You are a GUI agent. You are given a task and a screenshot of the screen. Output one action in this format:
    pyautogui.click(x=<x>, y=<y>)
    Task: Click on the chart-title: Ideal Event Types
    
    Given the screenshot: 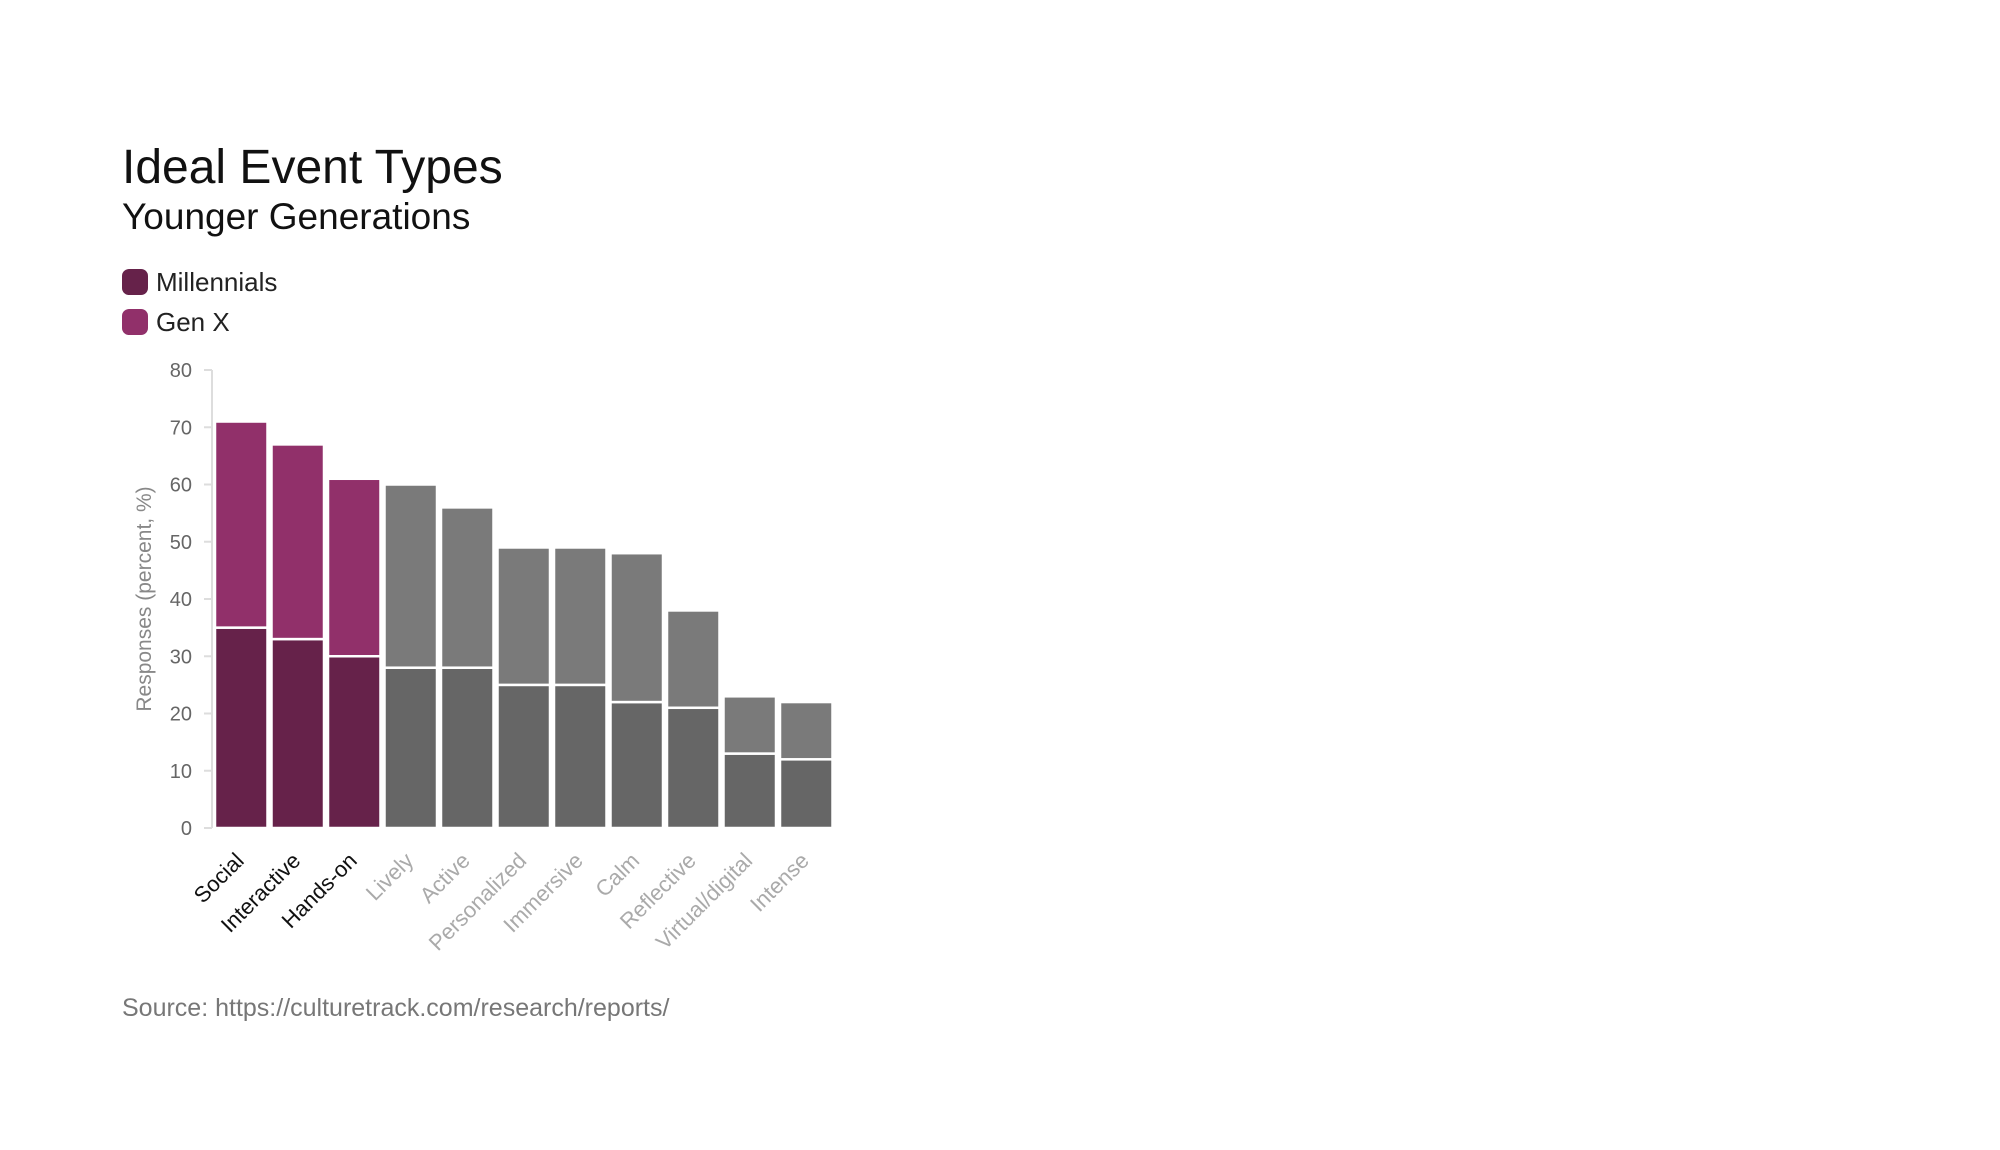 What is the action you would take?
    pyautogui.click(x=312, y=167)
    